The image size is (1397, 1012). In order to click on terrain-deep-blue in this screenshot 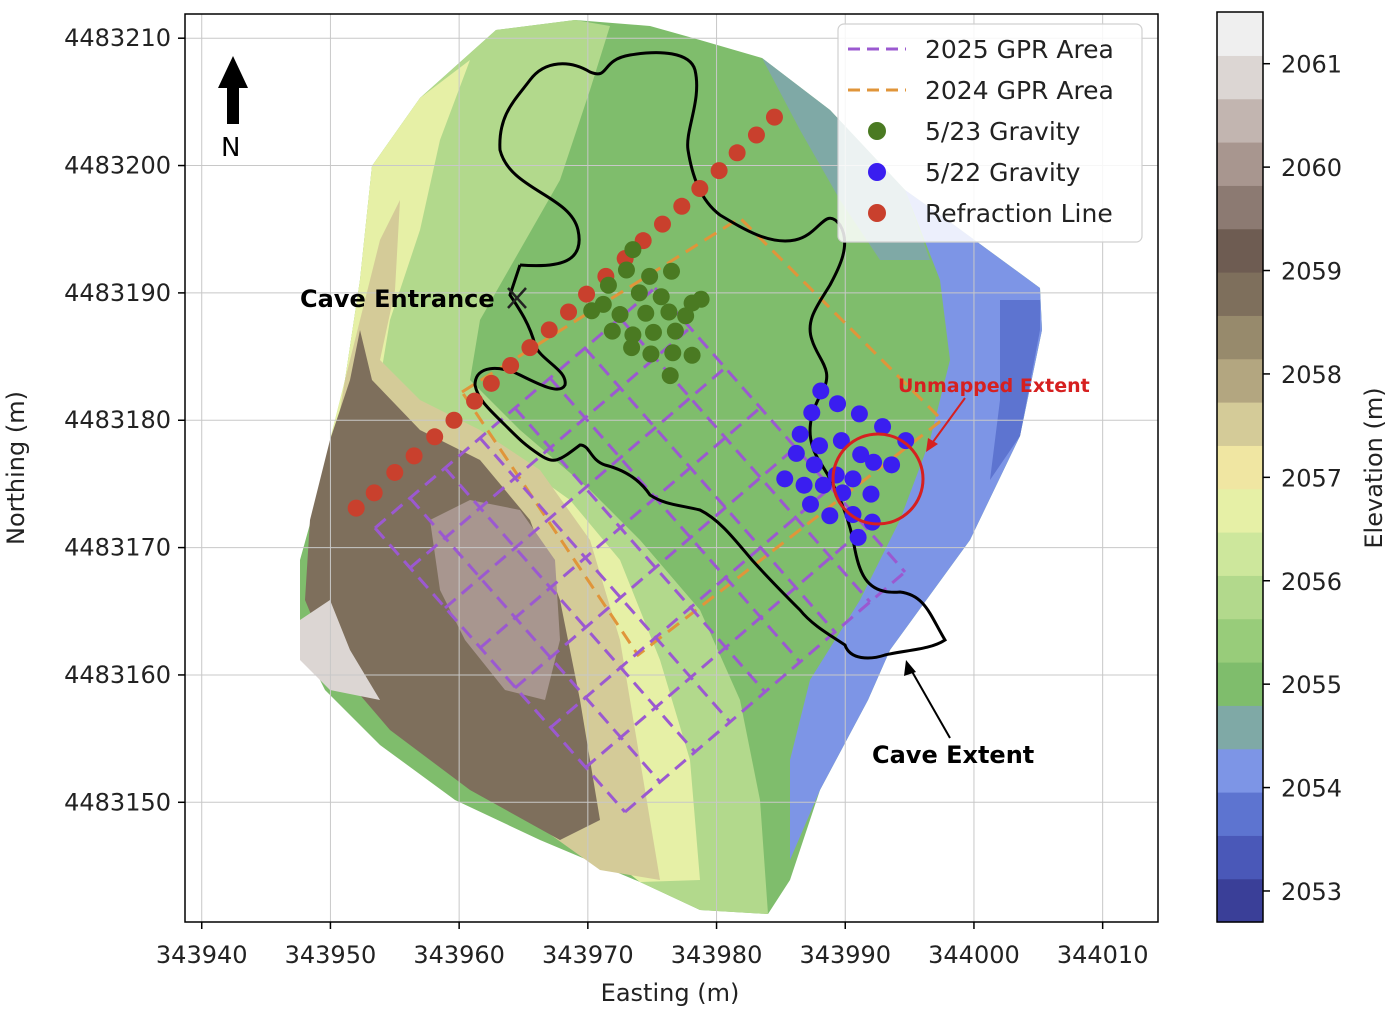, I will do `click(1015, 390)`.